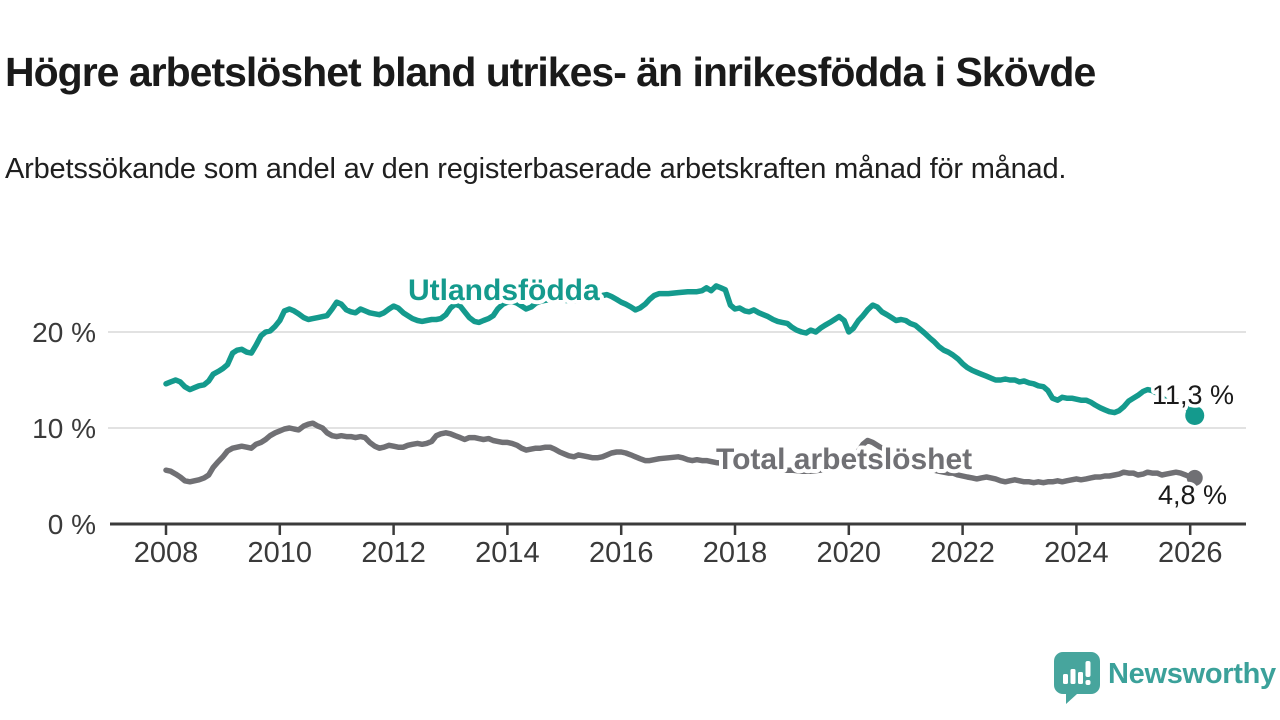 Image resolution: width=1280 pixels, height=720 pixels. I want to click on x-axis-tick-label-2014: 2014, so click(507, 553).